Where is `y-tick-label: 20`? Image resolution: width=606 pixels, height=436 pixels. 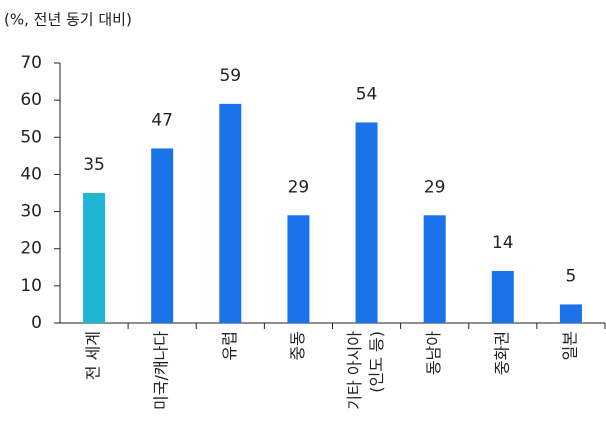
y-tick-label: 20 is located at coordinates (31, 249).